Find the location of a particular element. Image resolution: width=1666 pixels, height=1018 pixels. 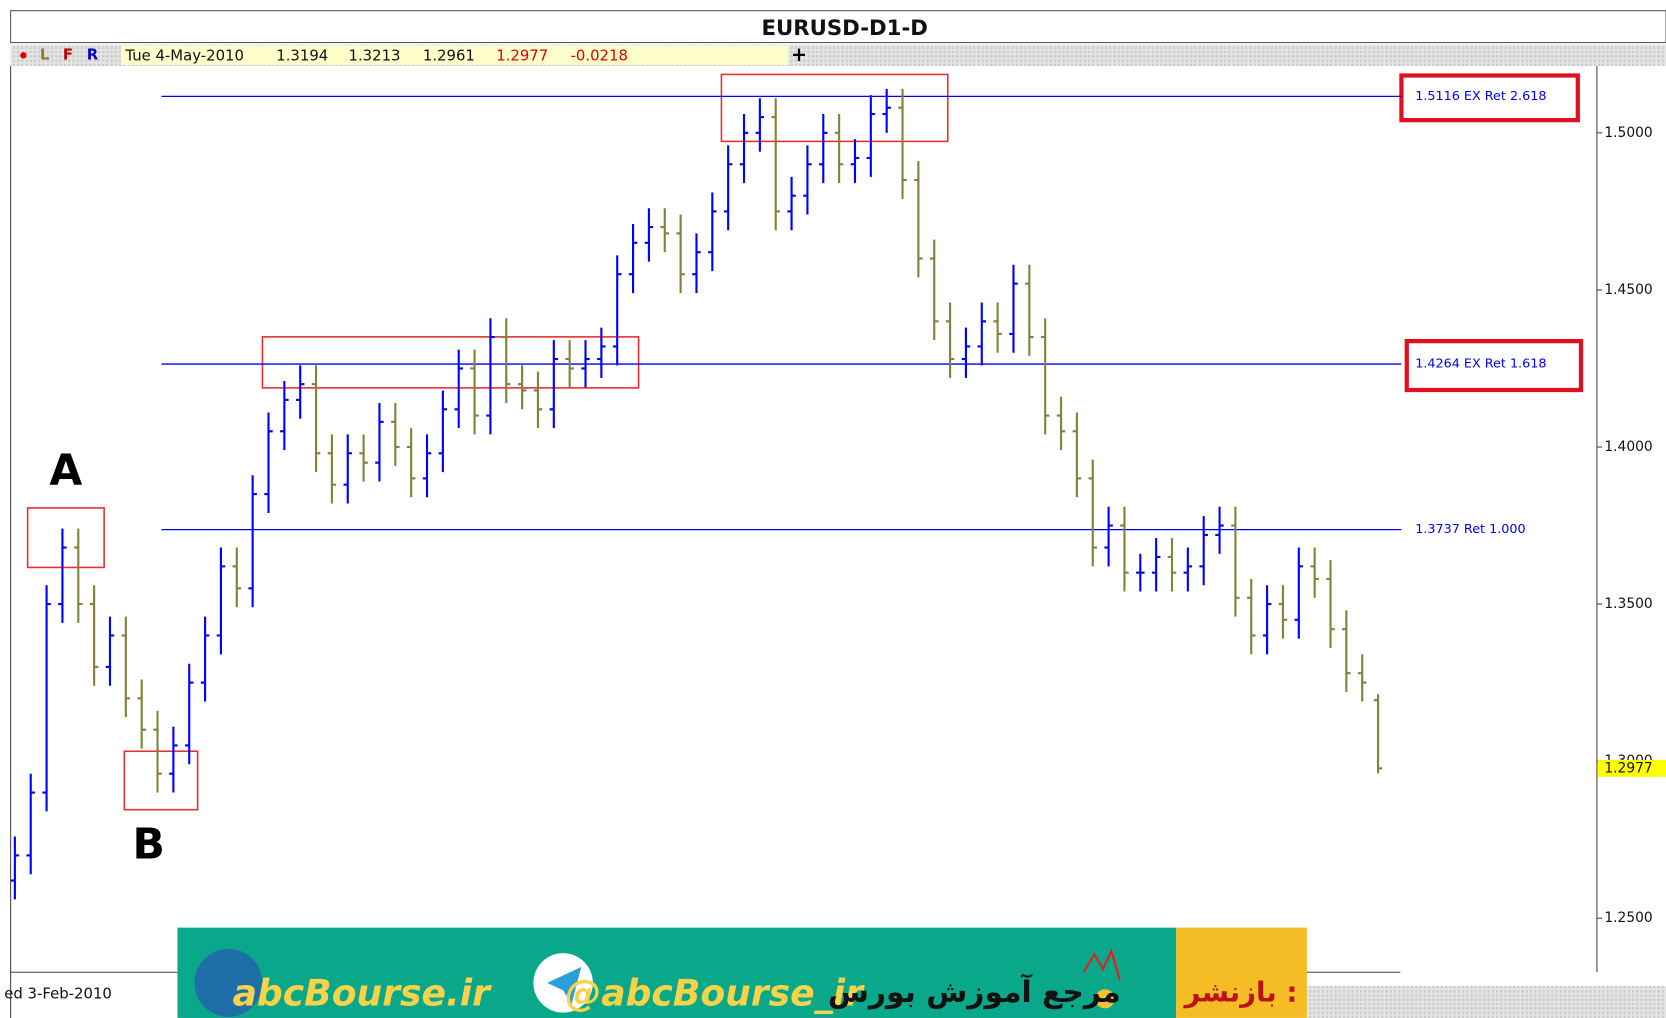

title-bar is located at coordinates (838, 27).